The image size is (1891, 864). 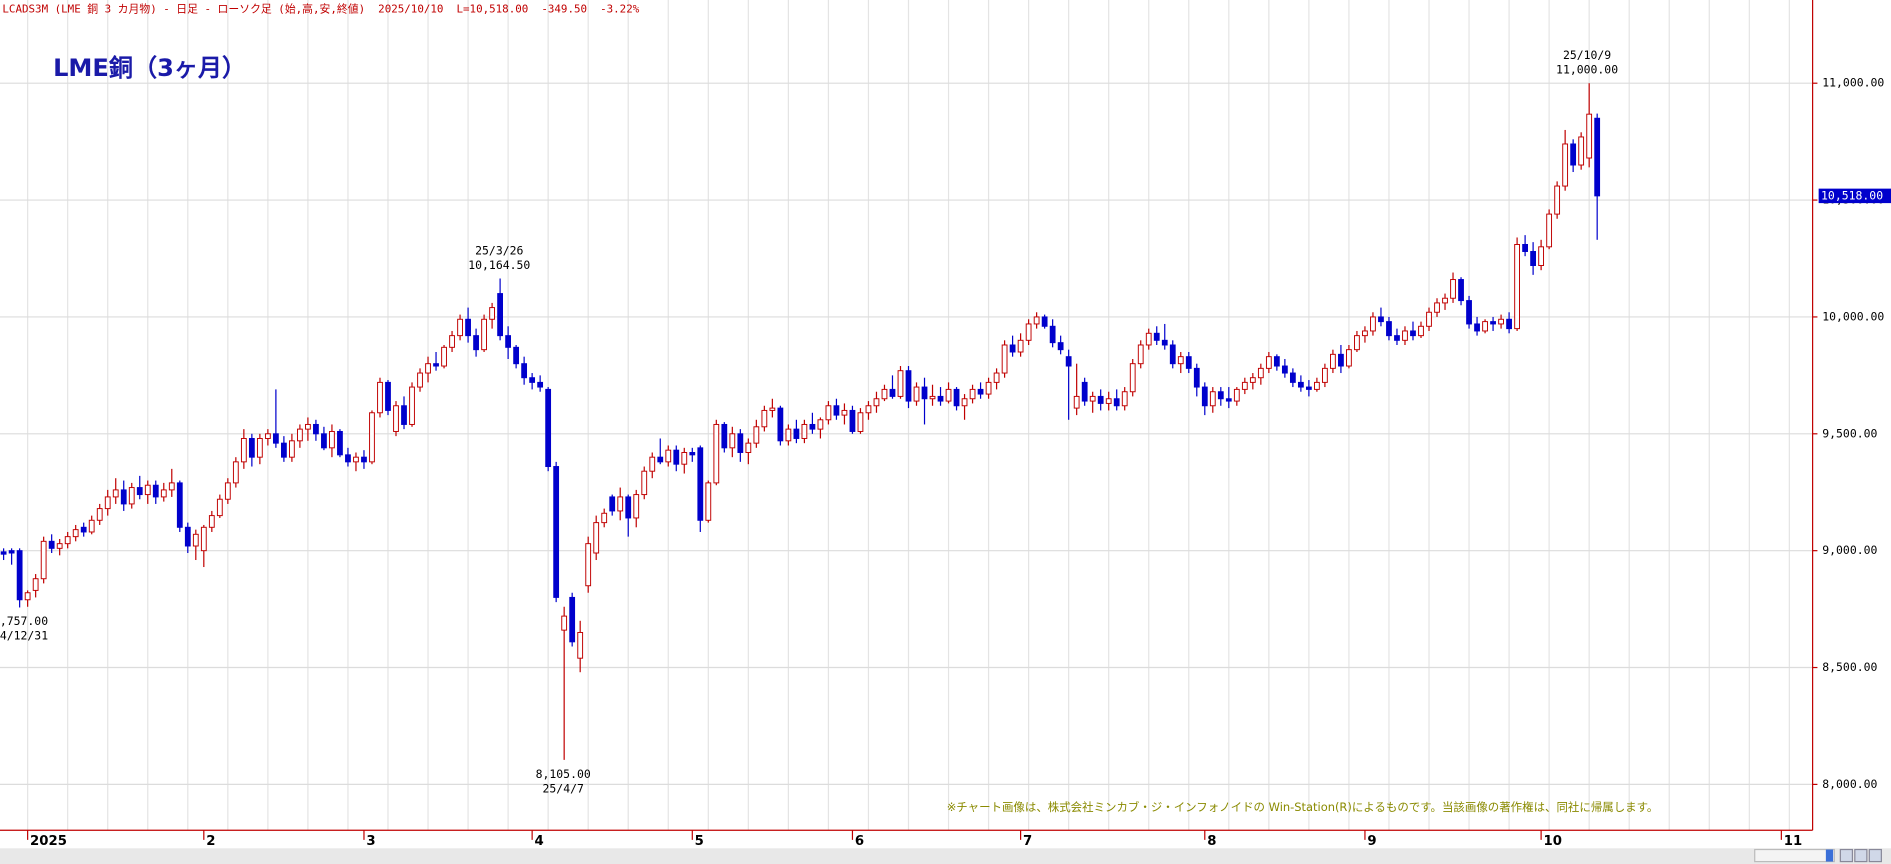 What do you see at coordinates (859, 841) in the screenshot?
I see `x-tick-label: 6` at bounding box center [859, 841].